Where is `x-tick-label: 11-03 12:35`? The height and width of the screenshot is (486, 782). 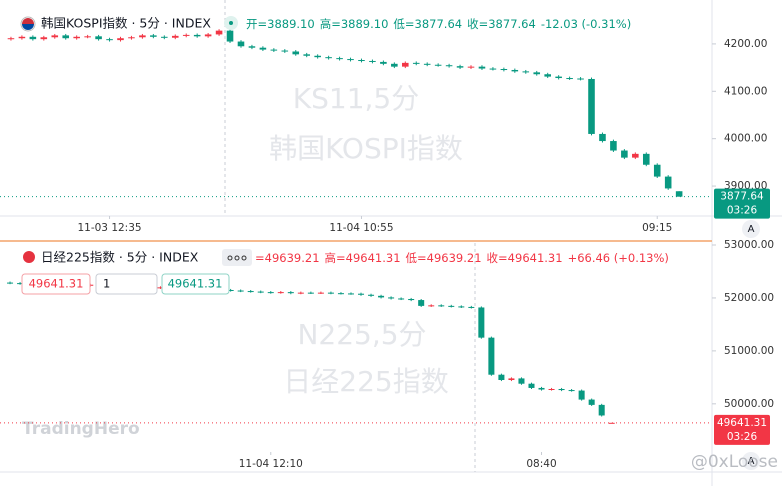
x-tick-label: 11-03 12:35 is located at coordinates (109, 228).